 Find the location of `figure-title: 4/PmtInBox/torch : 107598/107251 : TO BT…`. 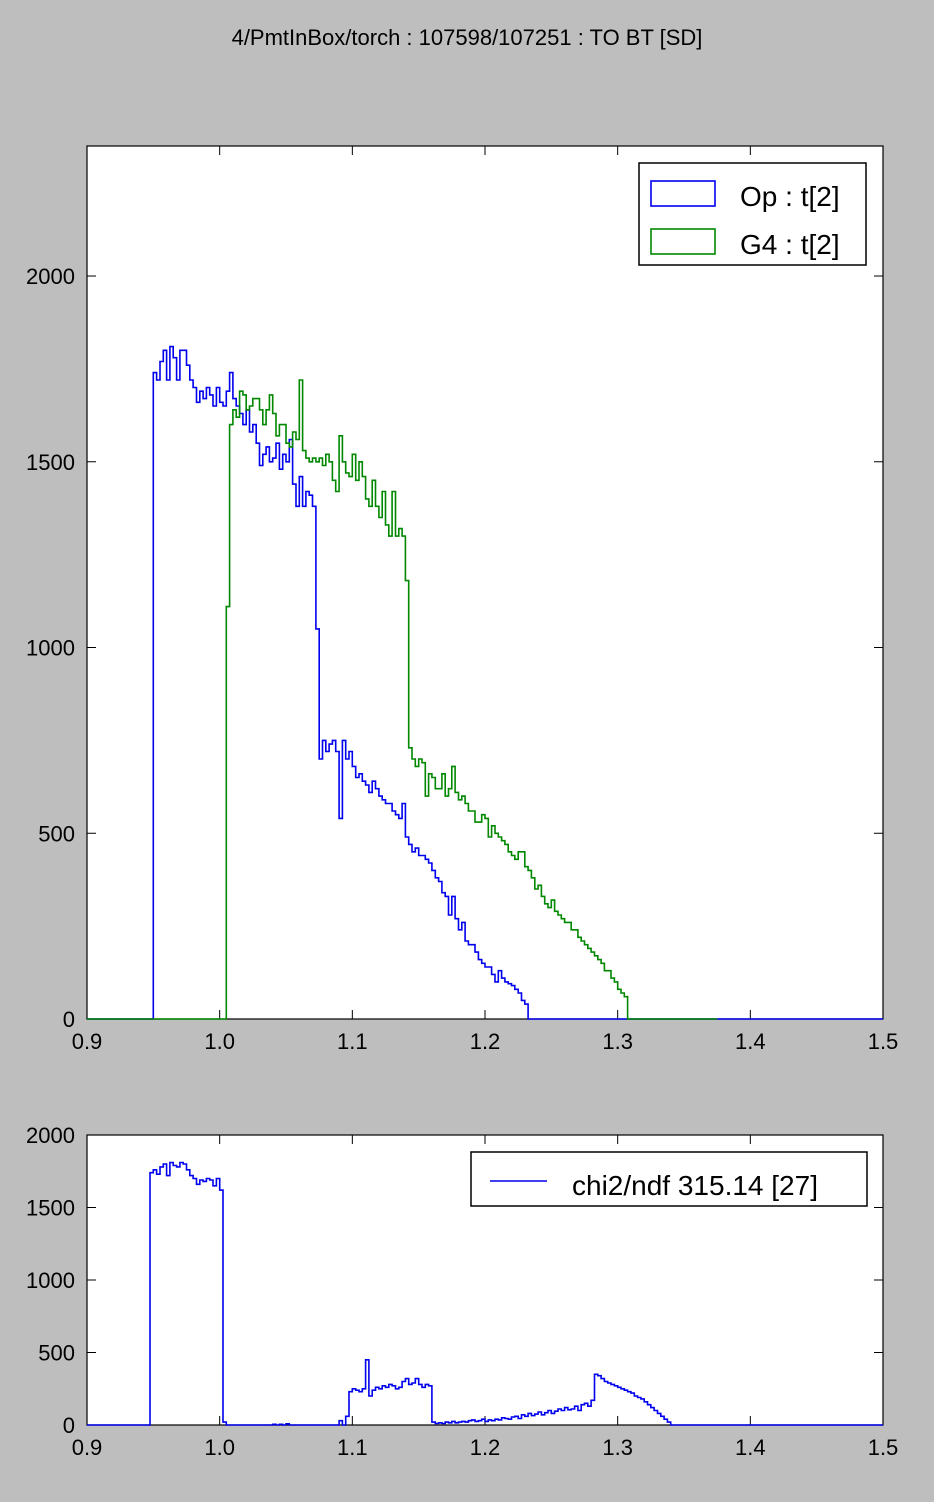

figure-title: 4/PmtInBox/torch : 107598/107251 : TO BT… is located at coordinates (467, 37).